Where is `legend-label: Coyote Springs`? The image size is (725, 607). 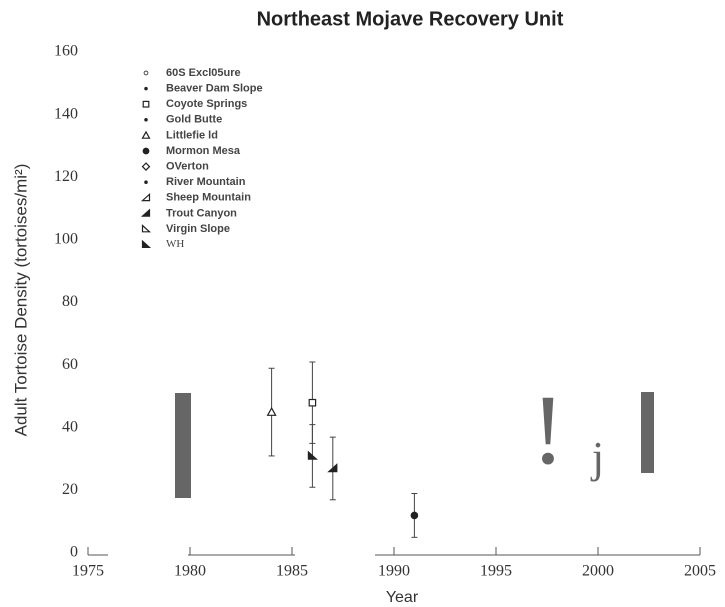
legend-label: Coyote Springs is located at coordinates (206, 104).